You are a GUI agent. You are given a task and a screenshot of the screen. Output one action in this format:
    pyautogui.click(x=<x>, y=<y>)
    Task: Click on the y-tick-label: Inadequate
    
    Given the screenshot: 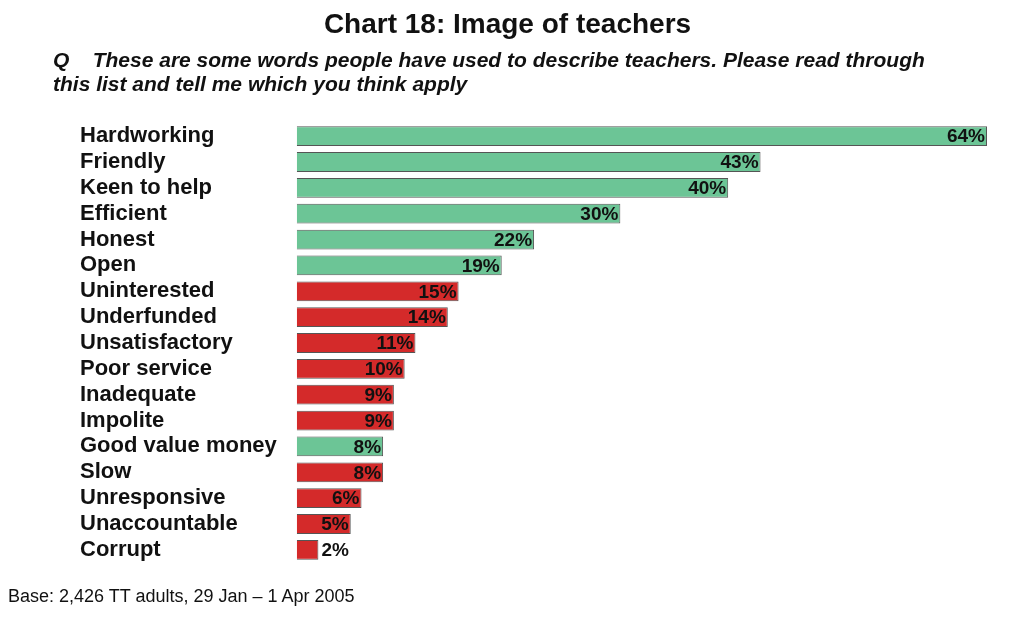 What is the action you would take?
    pyautogui.click(x=138, y=393)
    